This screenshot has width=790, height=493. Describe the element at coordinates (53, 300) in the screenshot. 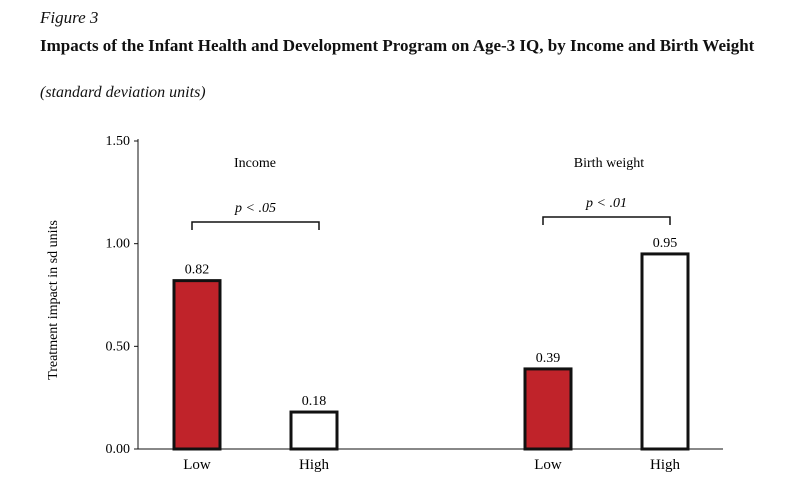

I see `y-axis-title: Treatment impact in sd units` at that location.